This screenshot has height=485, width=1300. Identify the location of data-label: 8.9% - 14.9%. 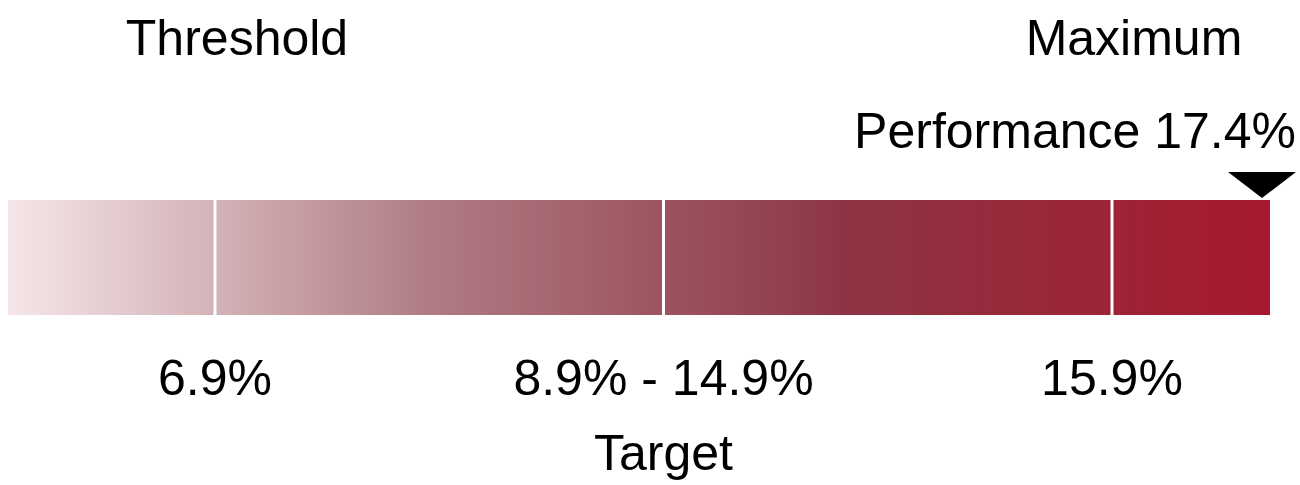
(663, 378).